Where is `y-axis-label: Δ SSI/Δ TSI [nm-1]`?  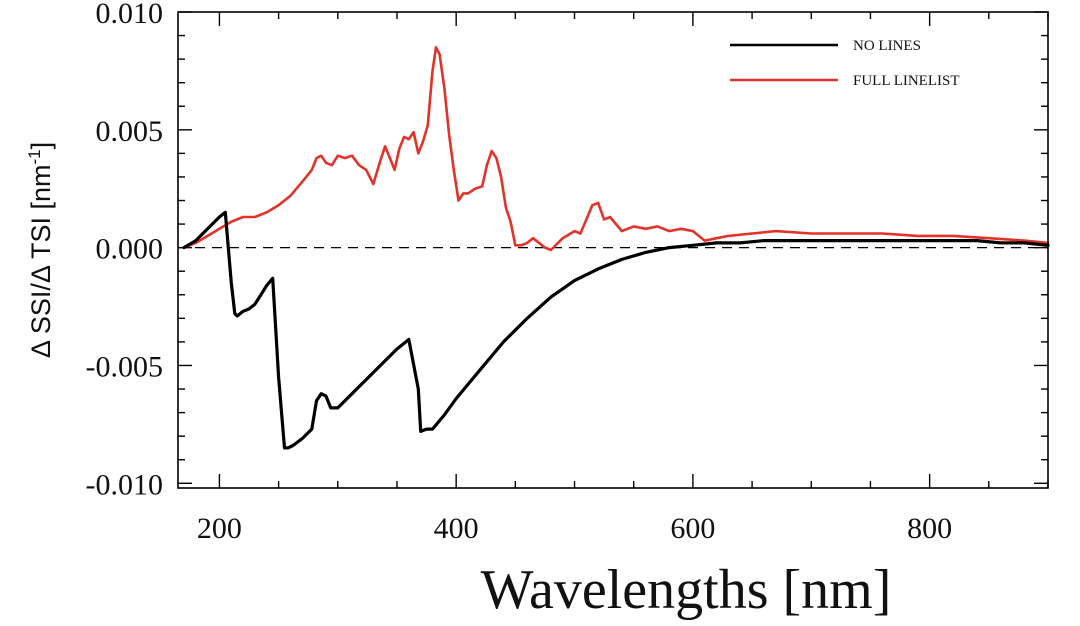
y-axis-label: Δ SSI/Δ TSI [nm-1] is located at coordinates (40, 250).